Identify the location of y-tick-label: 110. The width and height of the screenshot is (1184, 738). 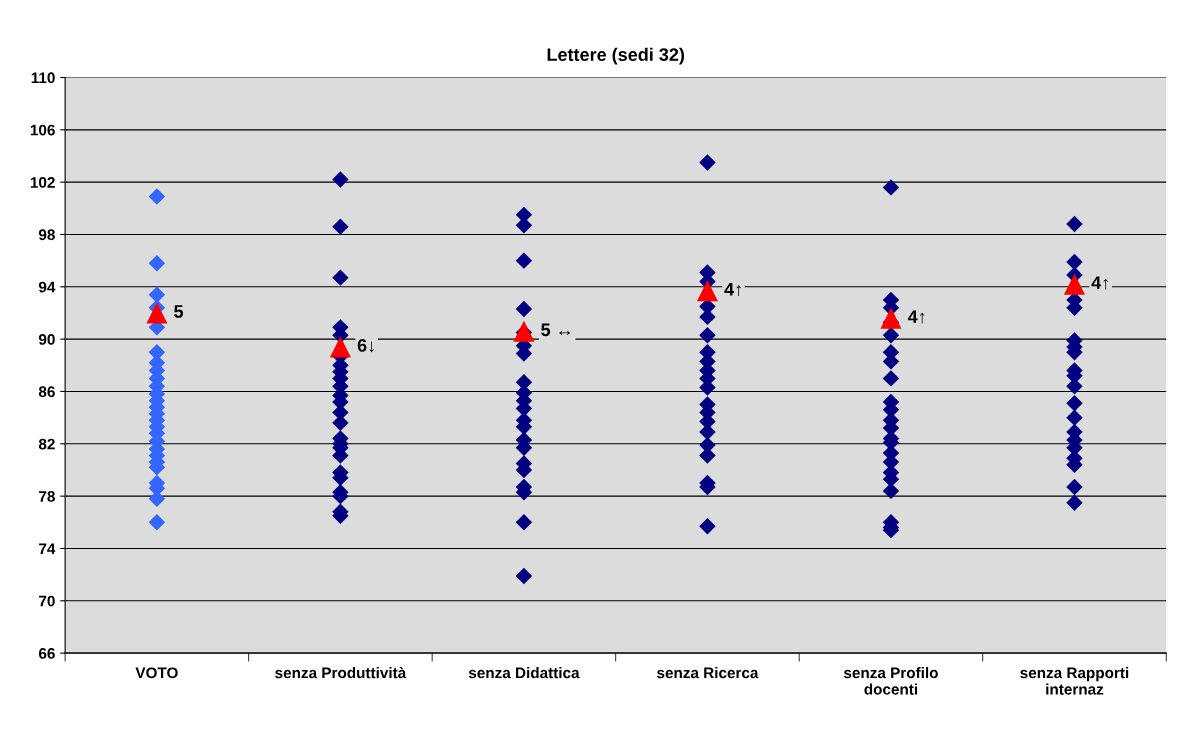
(43, 78).